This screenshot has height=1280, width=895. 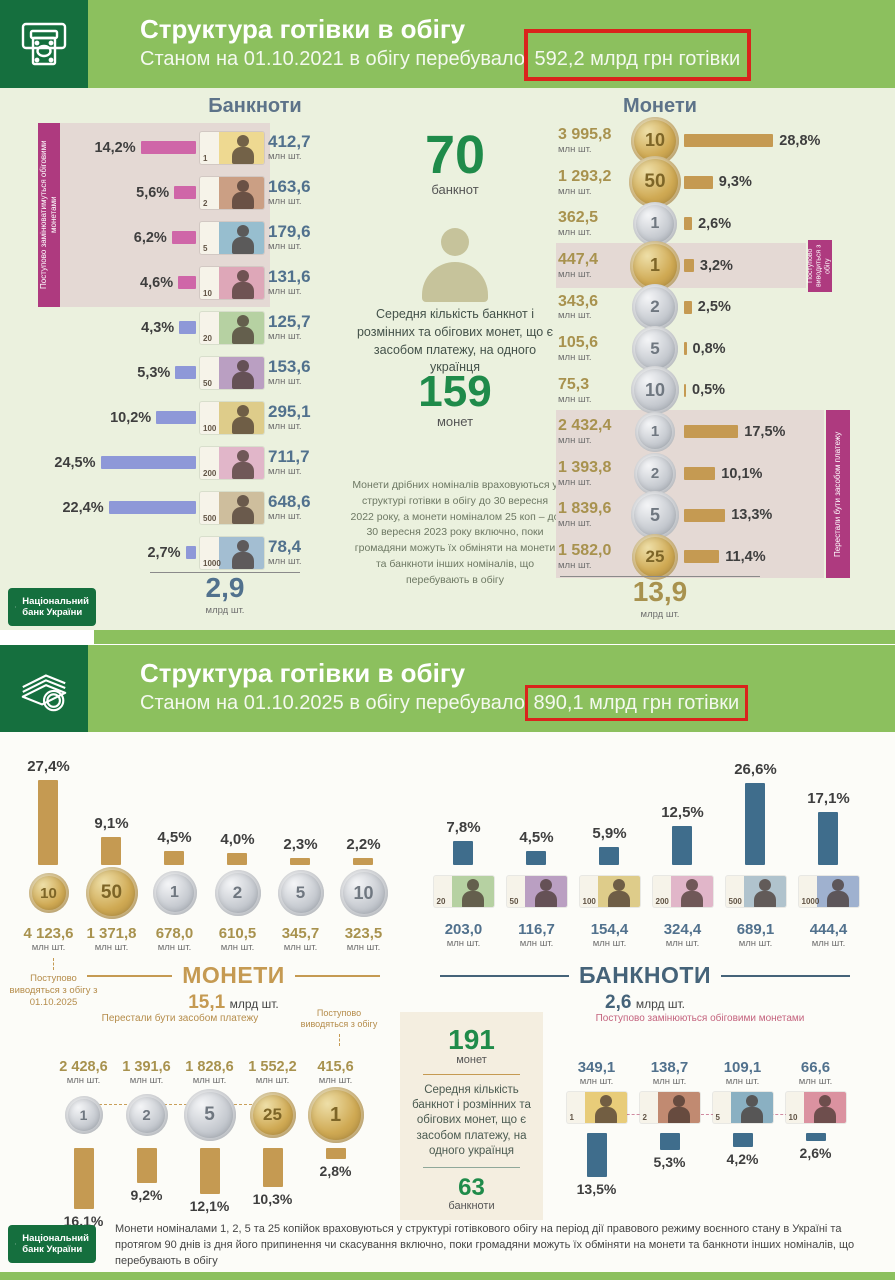 What do you see at coordinates (111, 933) in the screenshot?
I see `count-value: 1 371,8` at bounding box center [111, 933].